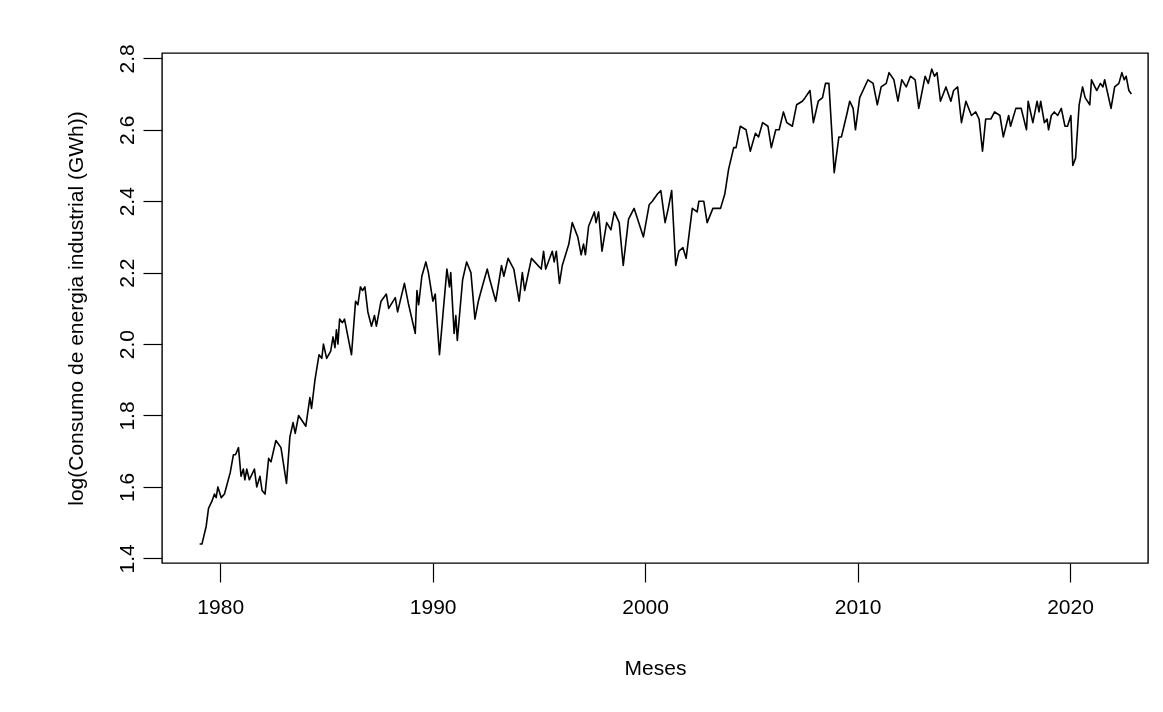 The width and height of the screenshot is (1163, 712). I want to click on y-tick-label: 2.2, so click(126, 273).